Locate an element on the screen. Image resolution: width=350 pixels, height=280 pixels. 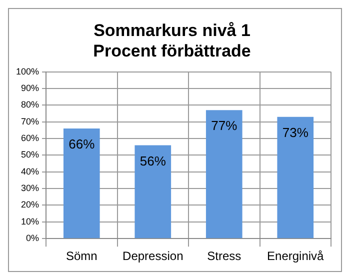
y-tick-label: 80% is located at coordinates (30, 105).